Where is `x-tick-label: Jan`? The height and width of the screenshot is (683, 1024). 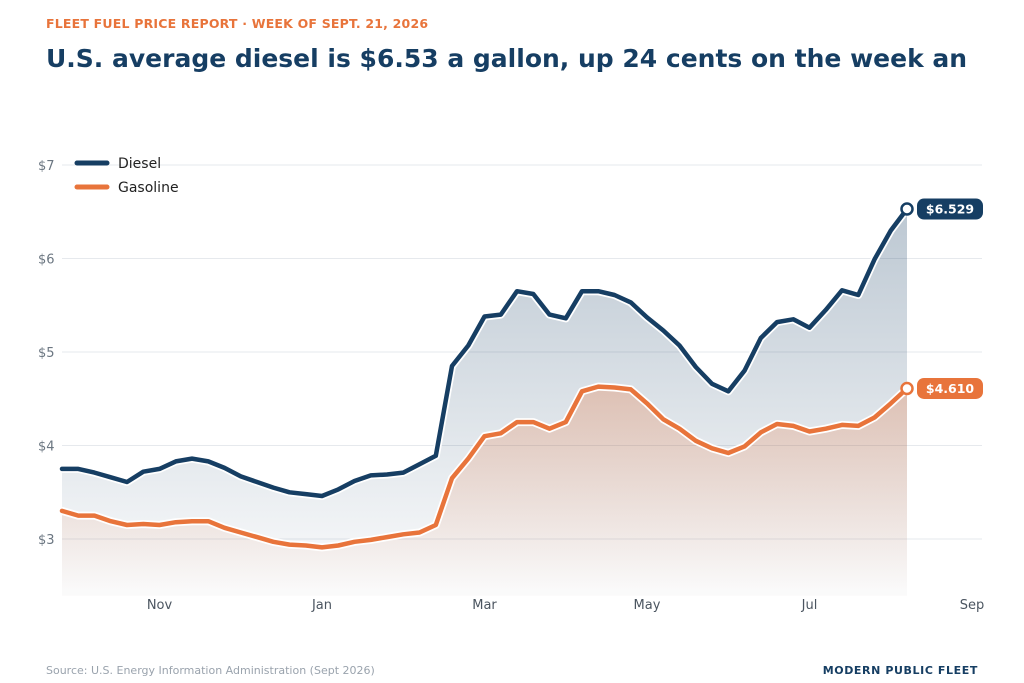
x-tick-label: Jan is located at coordinates (321, 605).